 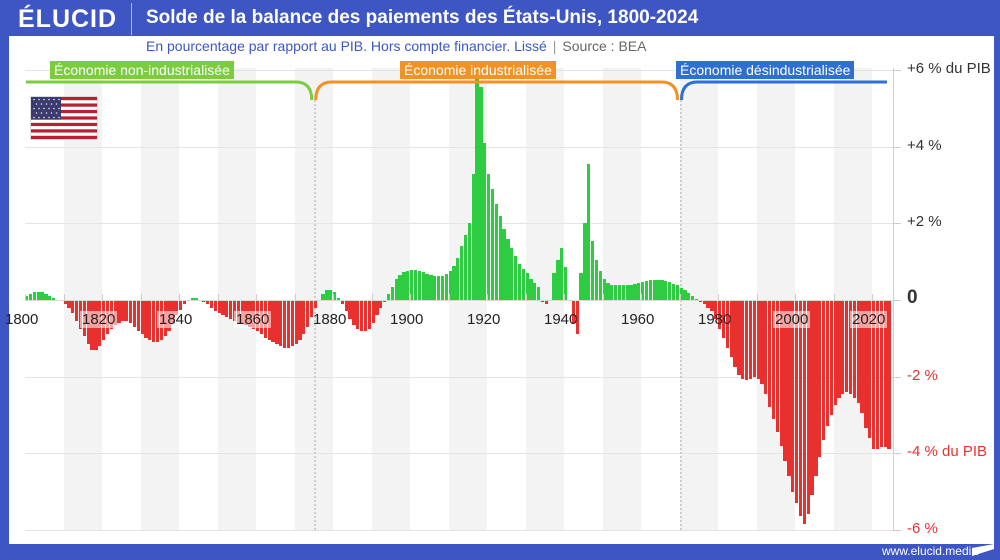 What do you see at coordinates (330, 319) in the screenshot?
I see `x-axis-label: 1880` at bounding box center [330, 319].